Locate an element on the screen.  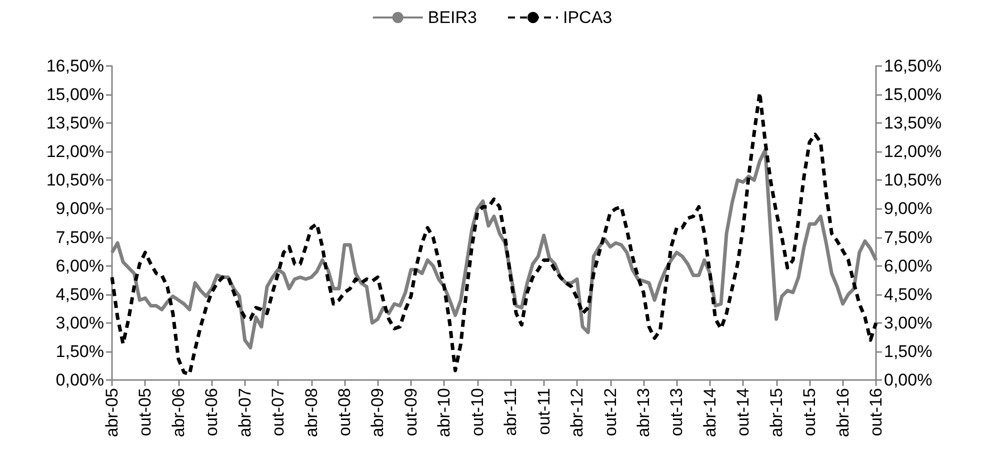
x-tick-label: out-06 is located at coordinates (212, 412).